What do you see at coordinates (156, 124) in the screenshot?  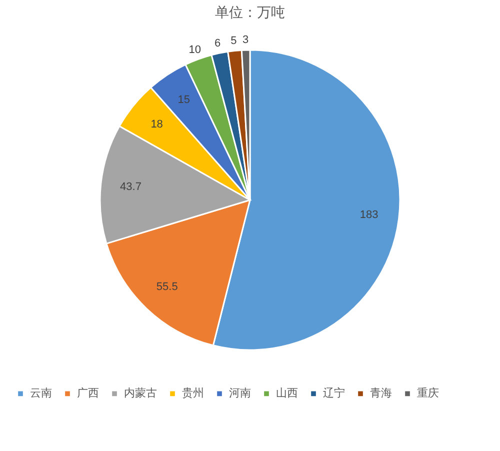 I see `data-label: 18` at bounding box center [156, 124].